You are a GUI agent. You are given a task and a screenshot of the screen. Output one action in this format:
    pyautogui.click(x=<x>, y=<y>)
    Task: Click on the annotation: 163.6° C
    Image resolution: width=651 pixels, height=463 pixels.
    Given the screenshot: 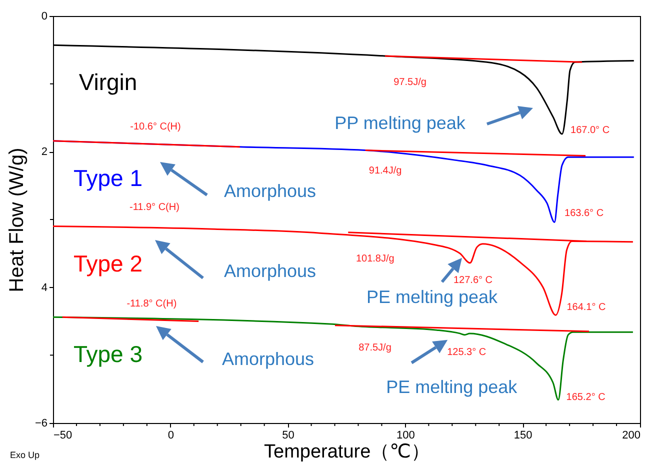 What is the action you would take?
    pyautogui.click(x=584, y=214)
    